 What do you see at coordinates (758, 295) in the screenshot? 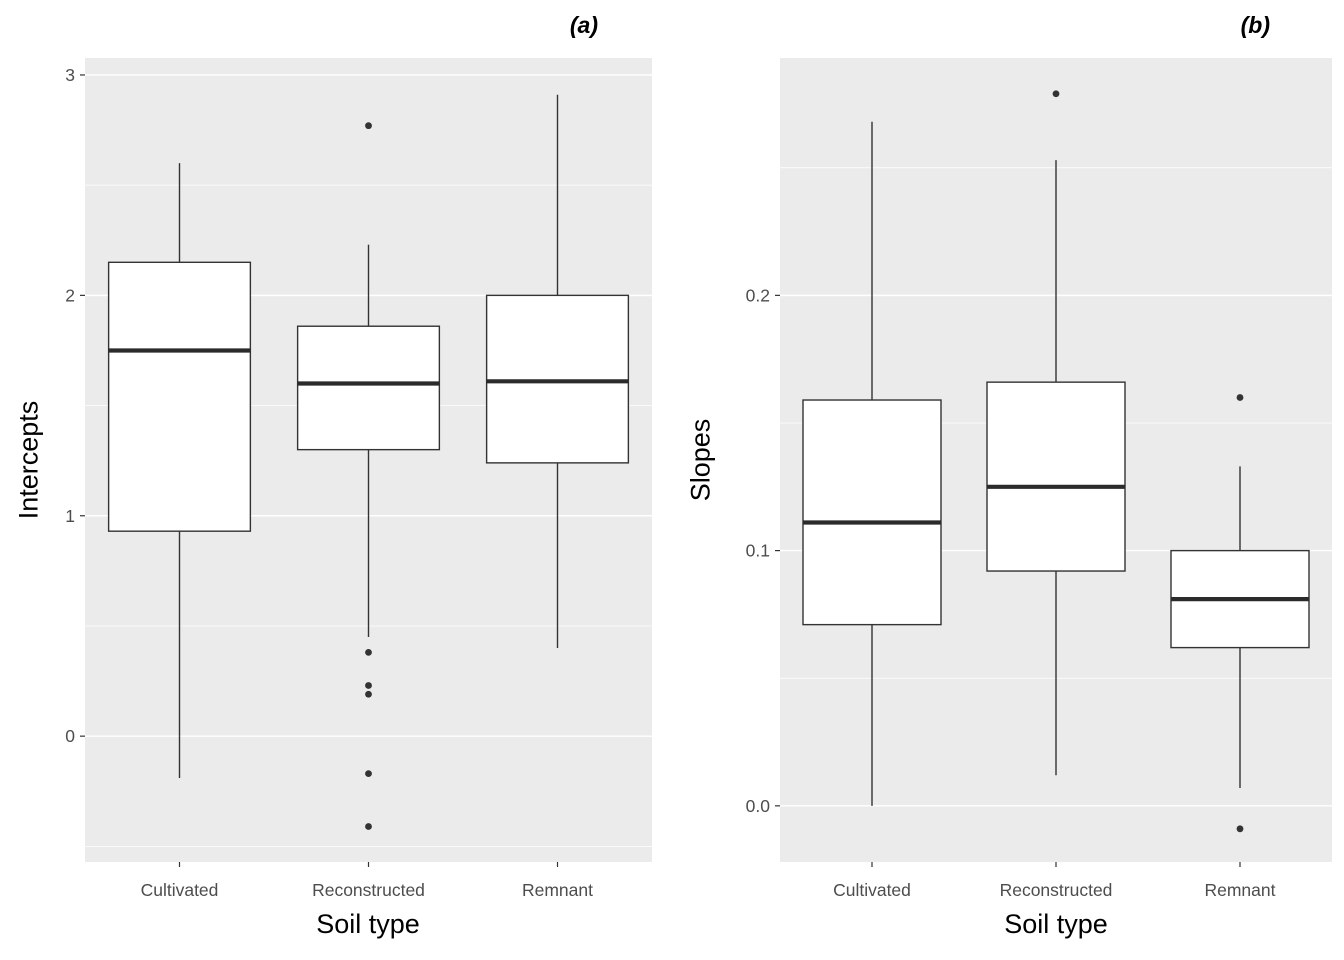
I see `y-tick-label: 0.2` at bounding box center [758, 295].